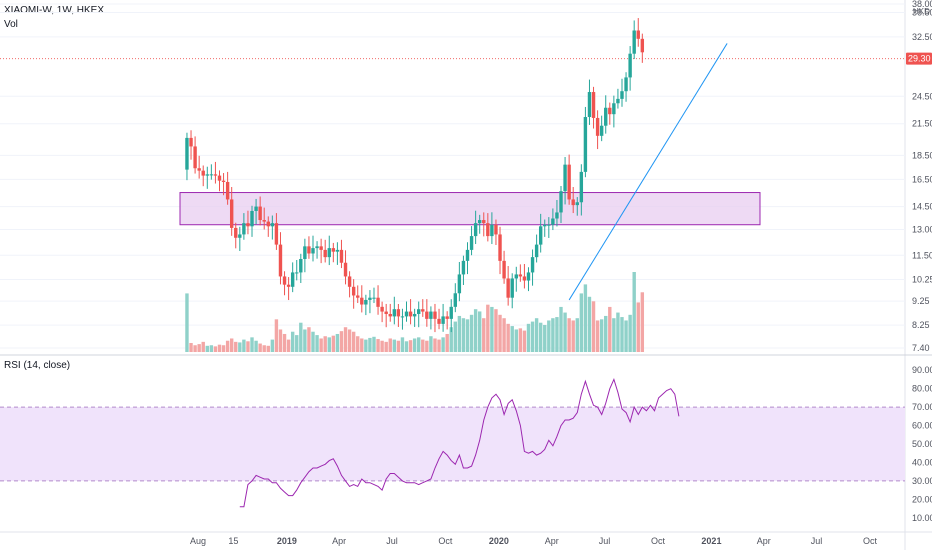  I want to click on support-zone, so click(470, 209).